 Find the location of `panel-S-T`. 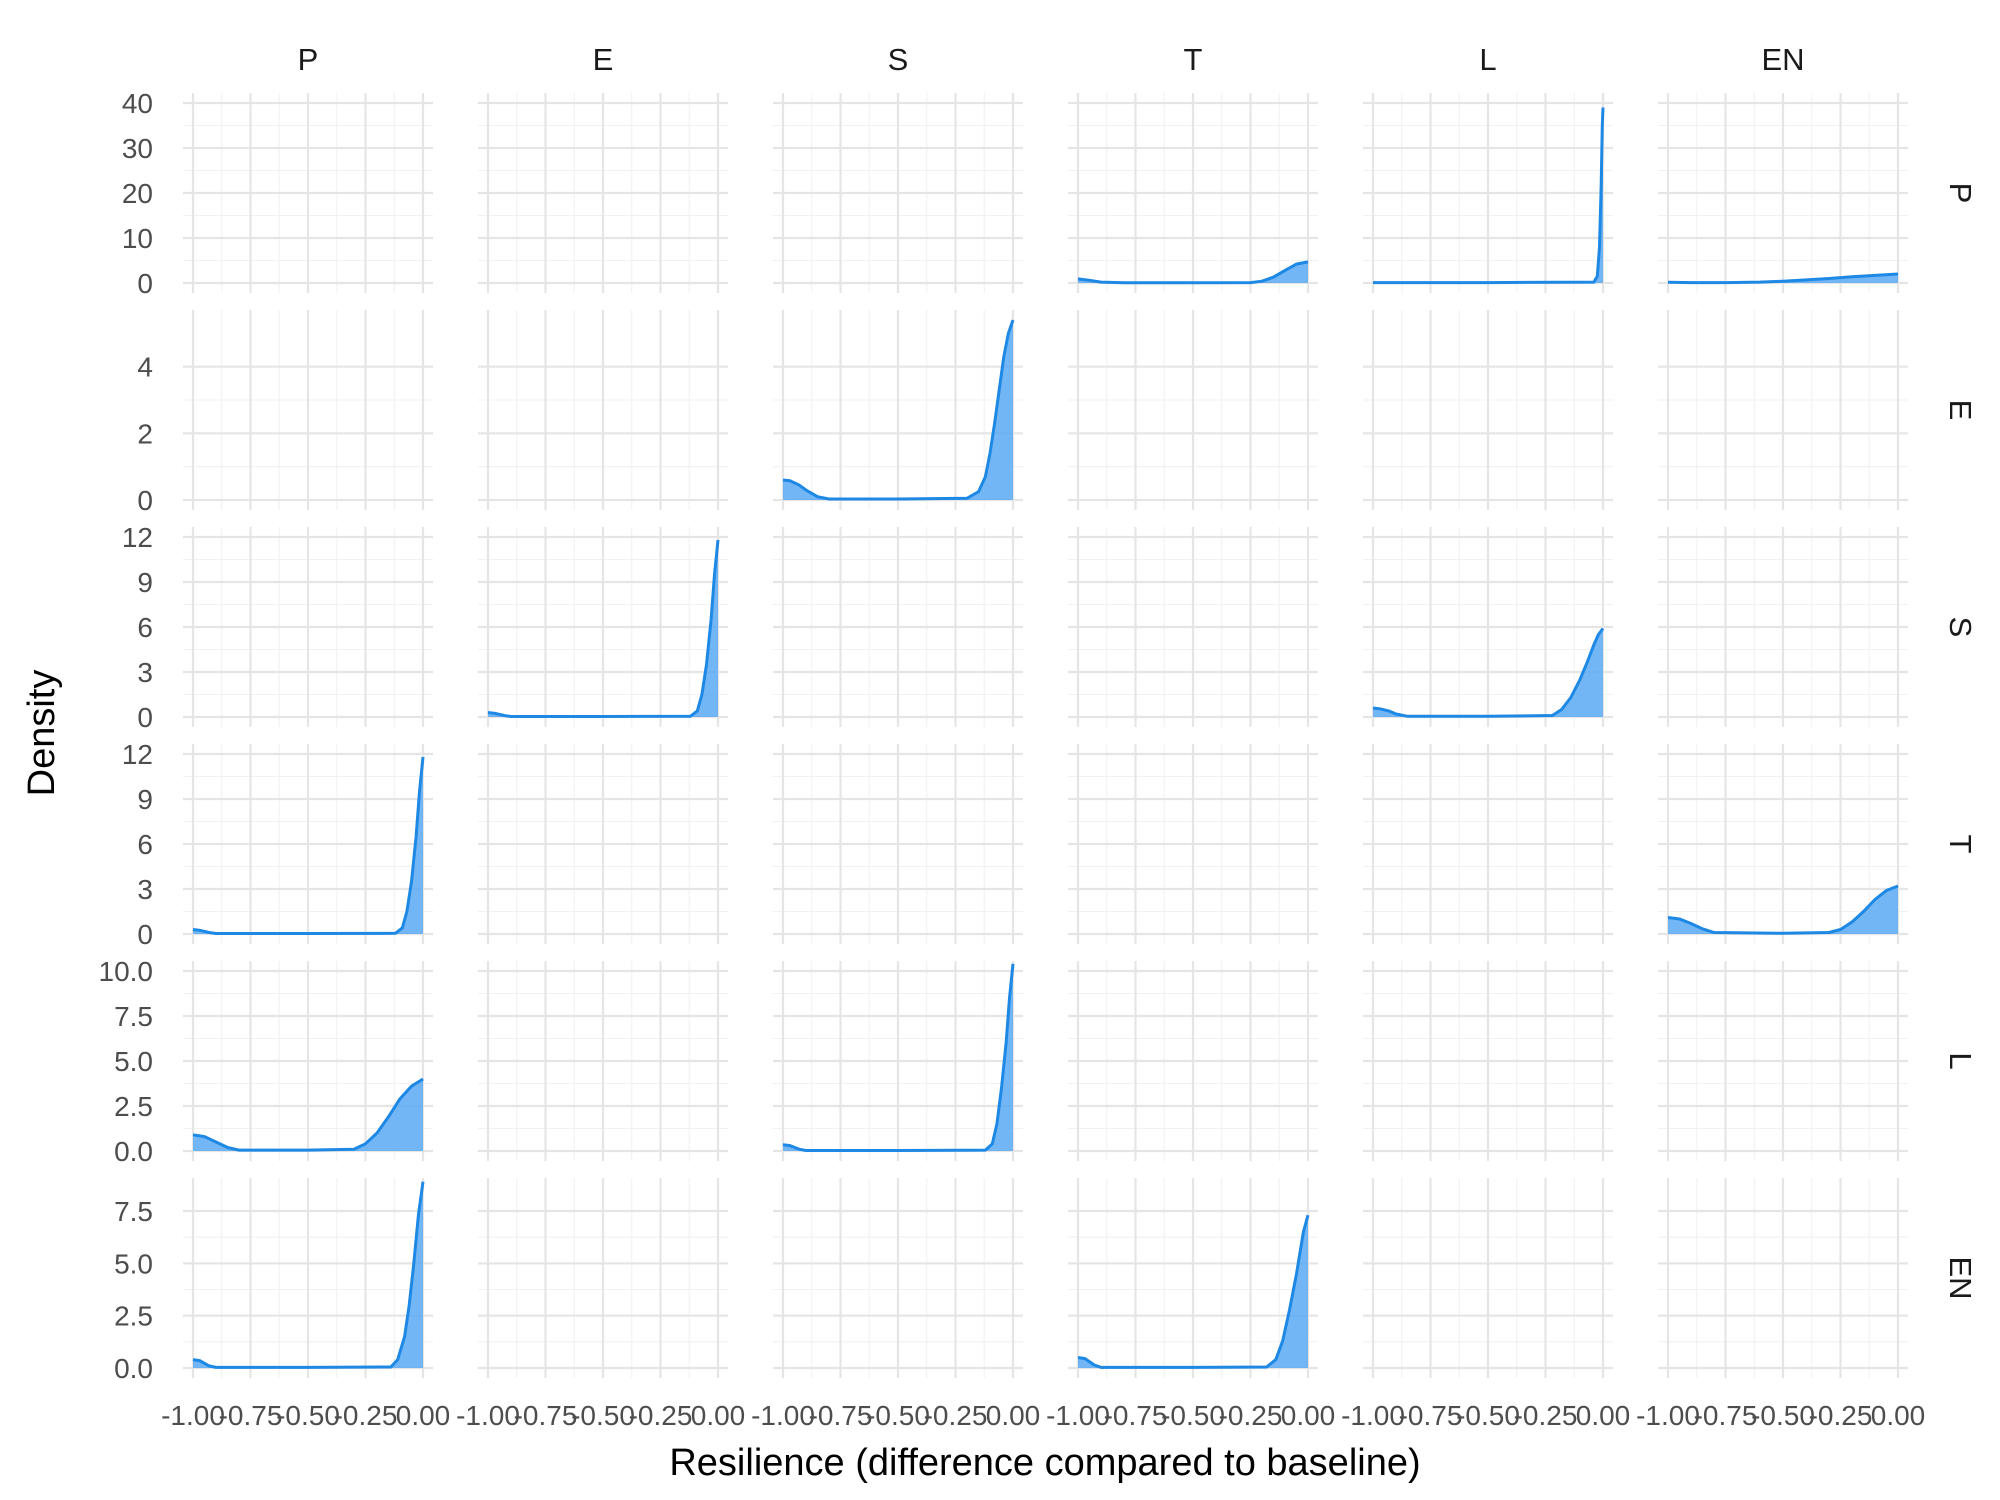

panel-S-T is located at coordinates (1193, 627).